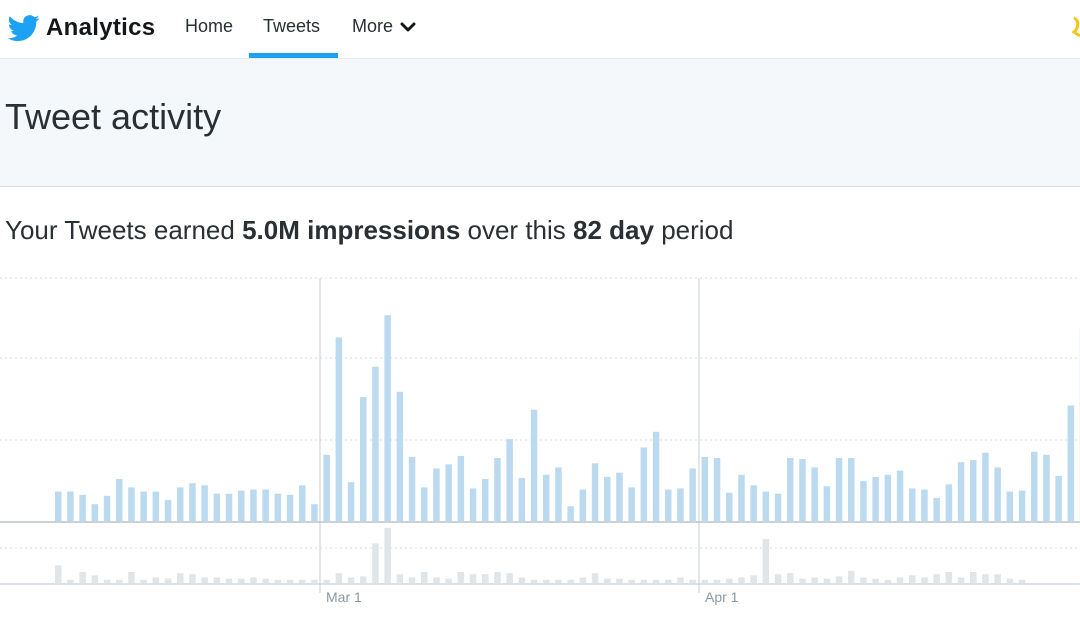  I want to click on nav-item-more: More, so click(384, 26).